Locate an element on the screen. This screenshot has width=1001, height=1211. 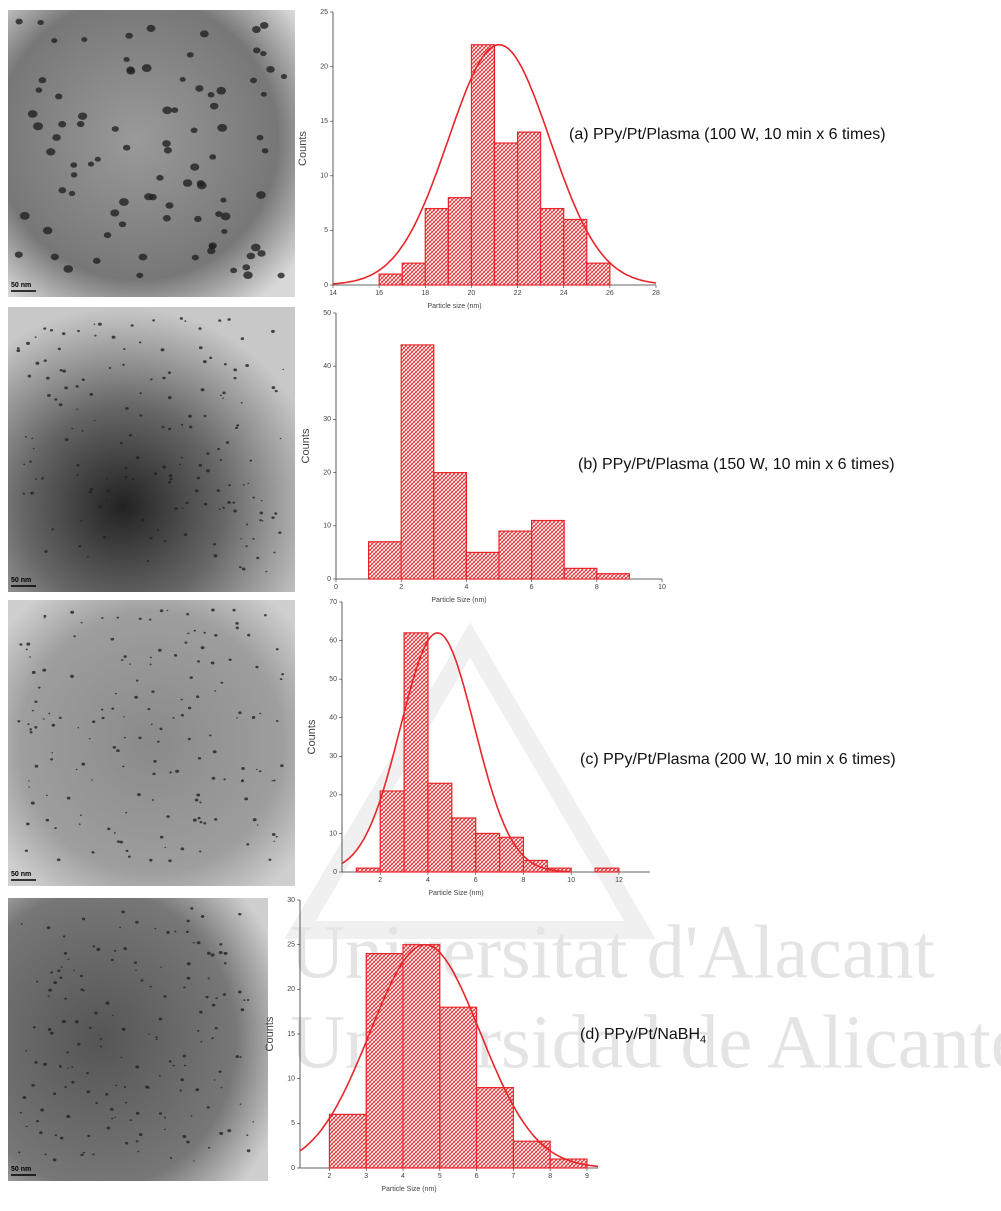
fit-curve is located at coordinates (449, 1055).